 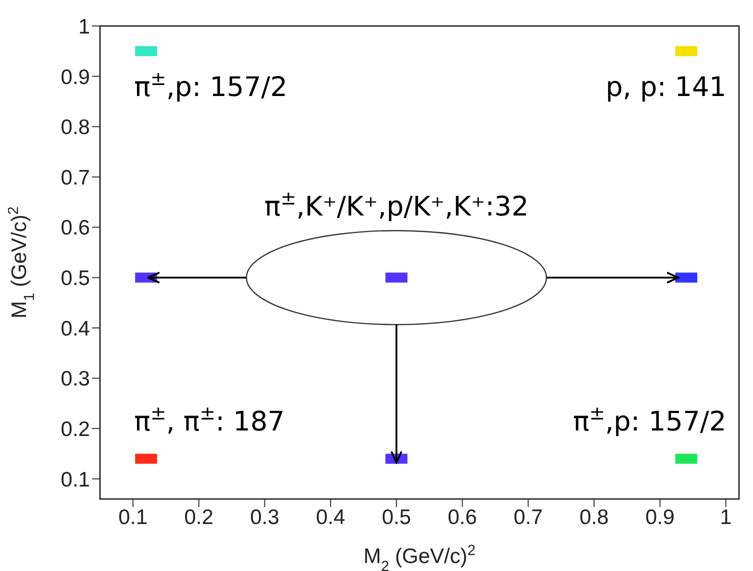 I want to click on x-tick-label: 1, so click(x=726, y=517).